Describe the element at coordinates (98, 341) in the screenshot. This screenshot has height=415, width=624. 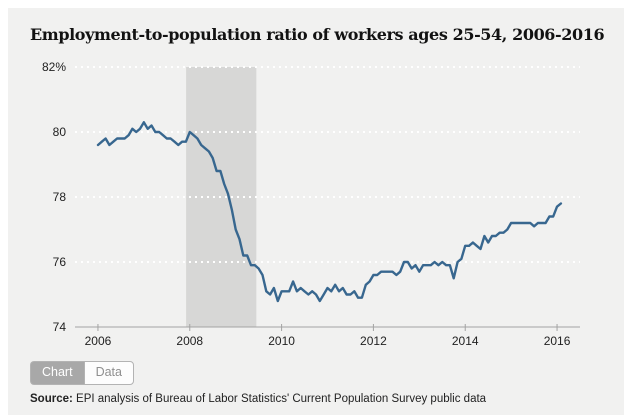
I see `x-tick-label: 2006` at that location.